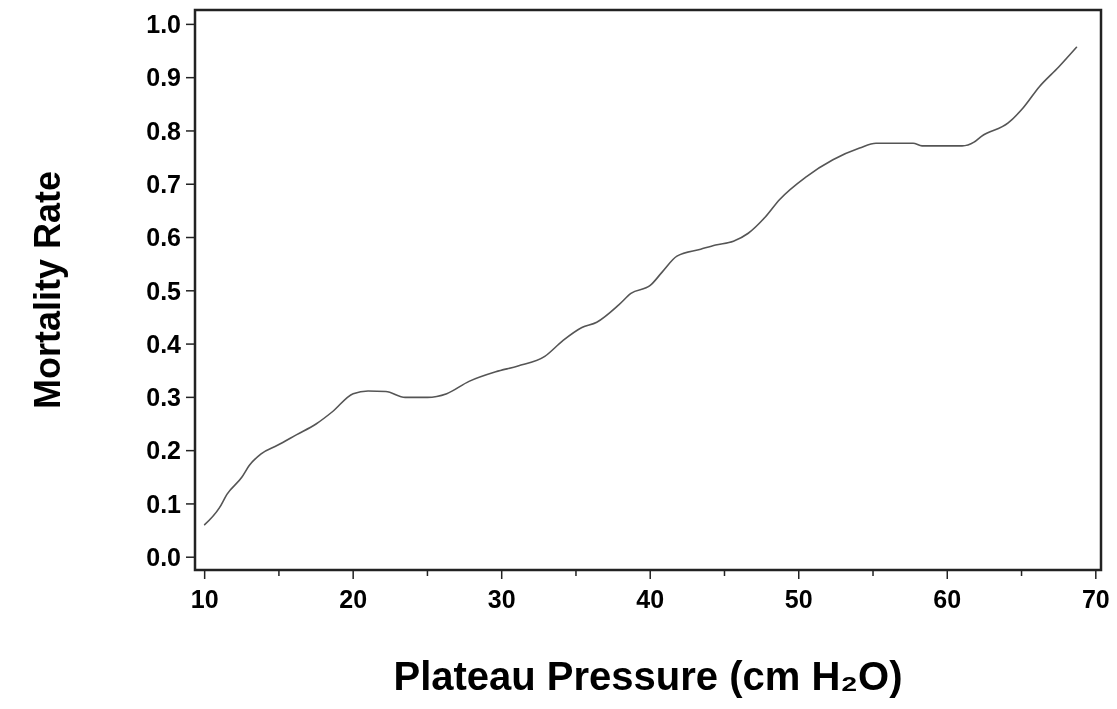  I want to click on y-tick-label: 0.1, so click(164, 503).